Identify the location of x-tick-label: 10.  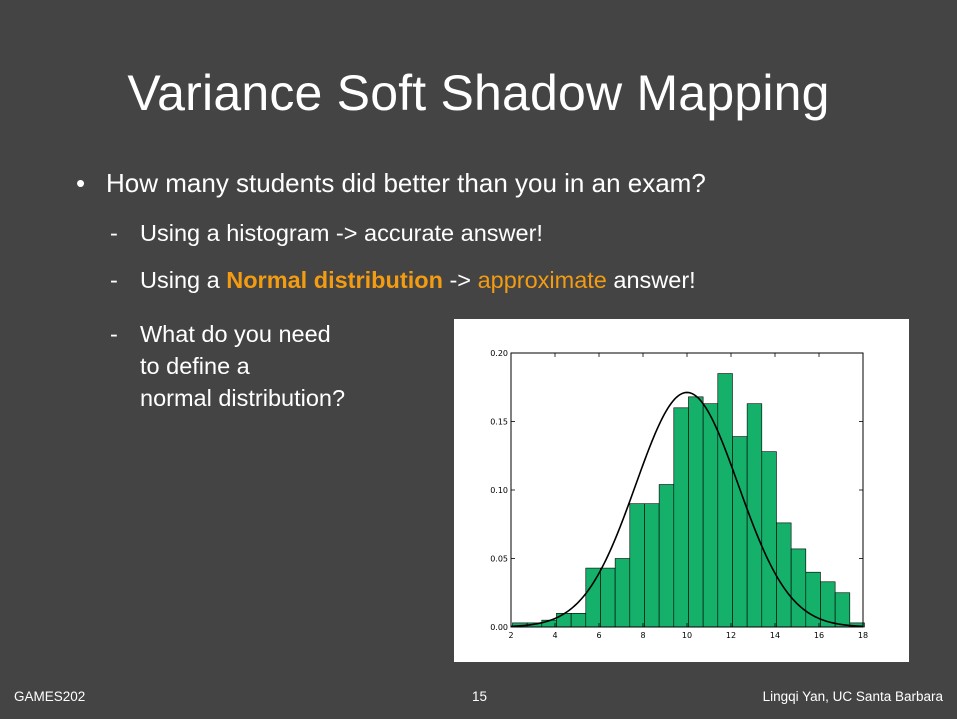
(687, 635).